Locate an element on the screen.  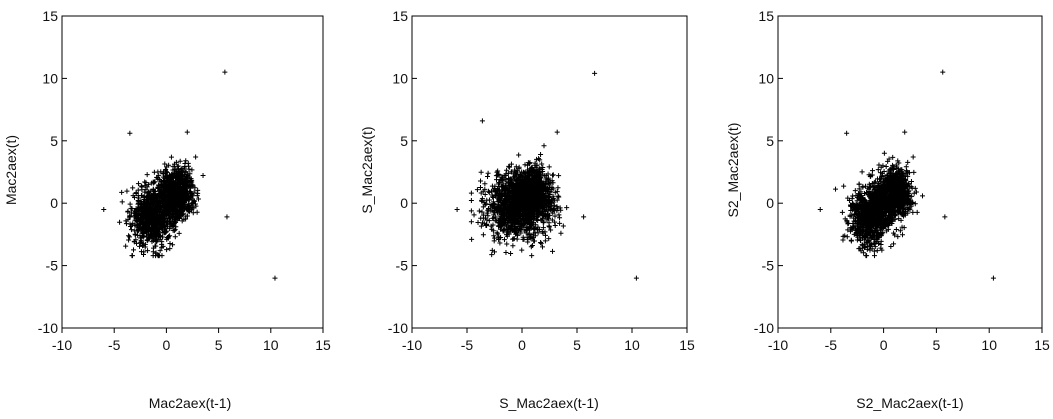
x-axis-label: S_Mac2aex(t-1) is located at coordinates (549, 403).